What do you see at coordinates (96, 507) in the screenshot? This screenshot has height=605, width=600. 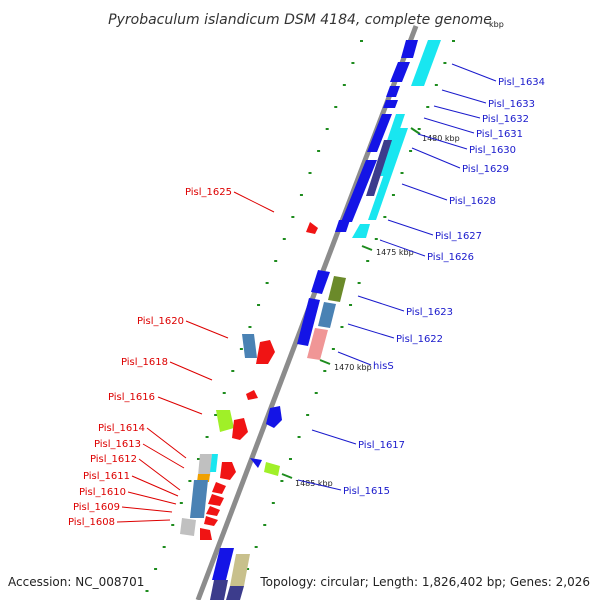 I see `gene-label-pisl-1609: Pisl_1609` at bounding box center [96, 507].